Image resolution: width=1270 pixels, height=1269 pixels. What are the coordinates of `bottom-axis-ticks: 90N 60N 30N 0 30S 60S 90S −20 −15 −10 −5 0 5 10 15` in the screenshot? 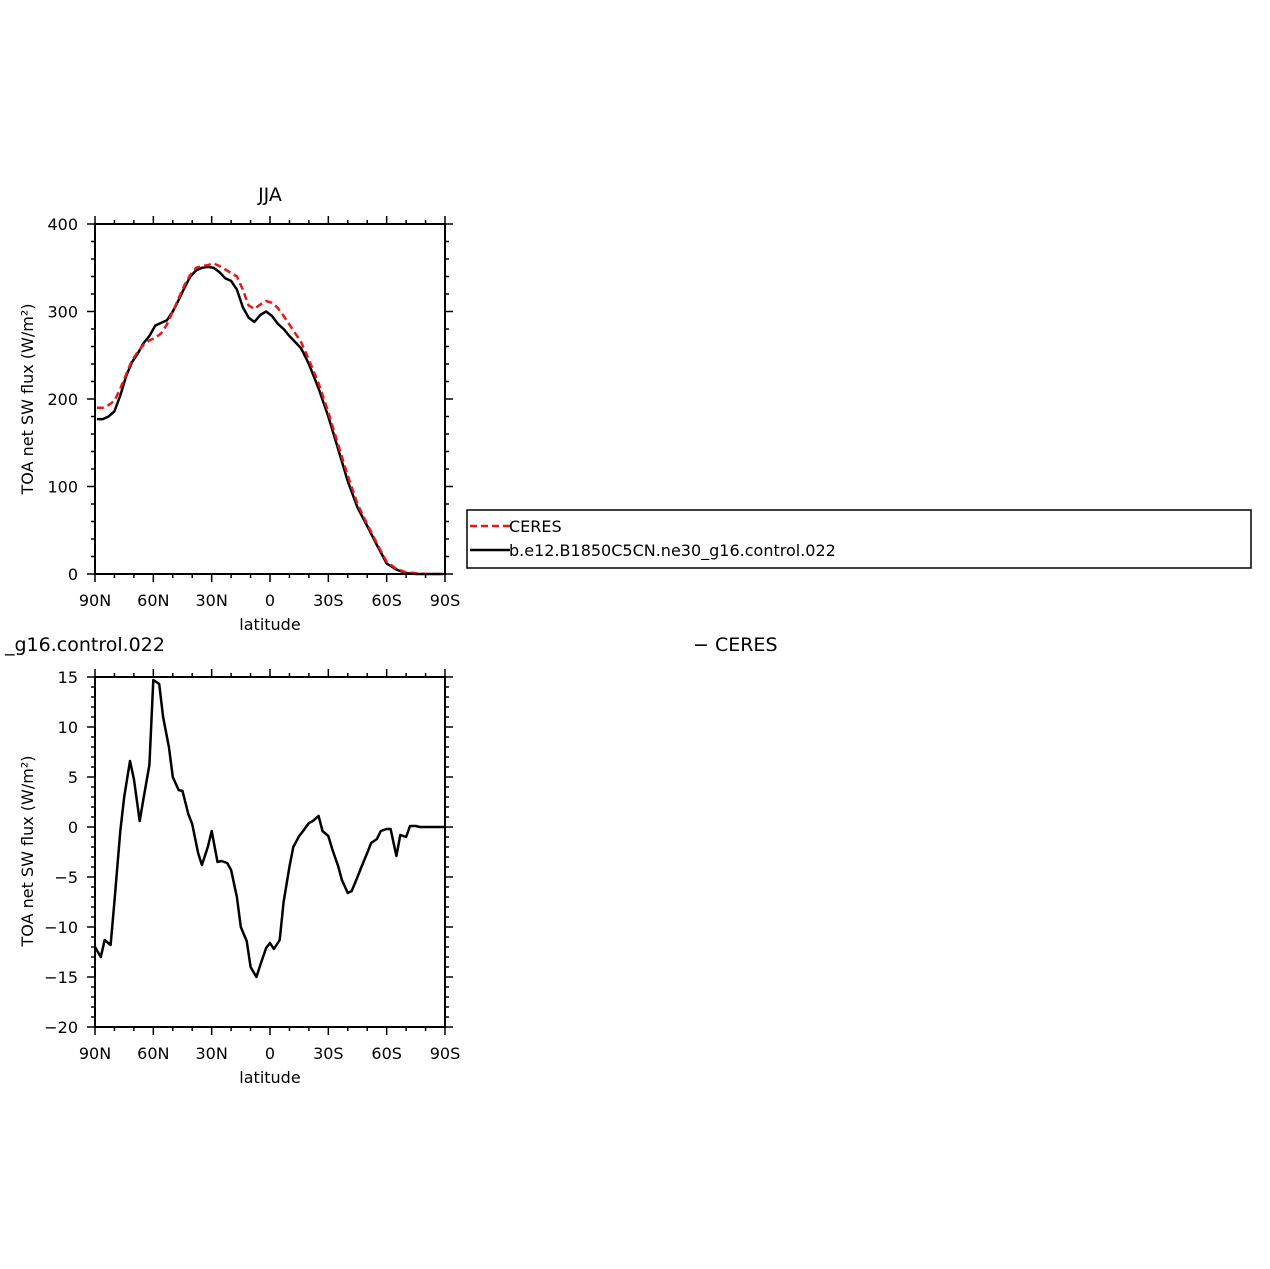 It's located at (252, 865).